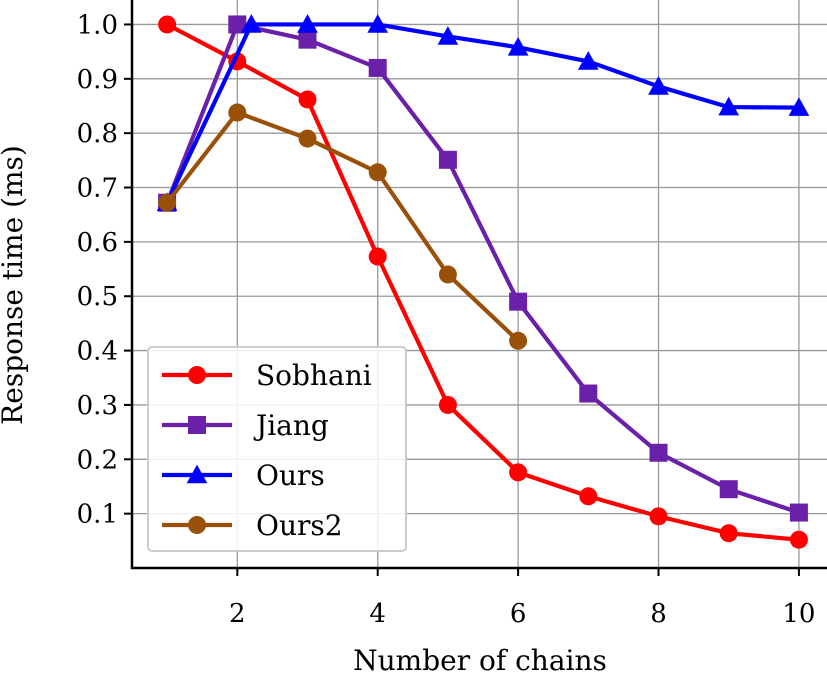 This screenshot has width=827, height=678. What do you see at coordinates (480, 660) in the screenshot?
I see `x-axis-title: Number of chains` at bounding box center [480, 660].